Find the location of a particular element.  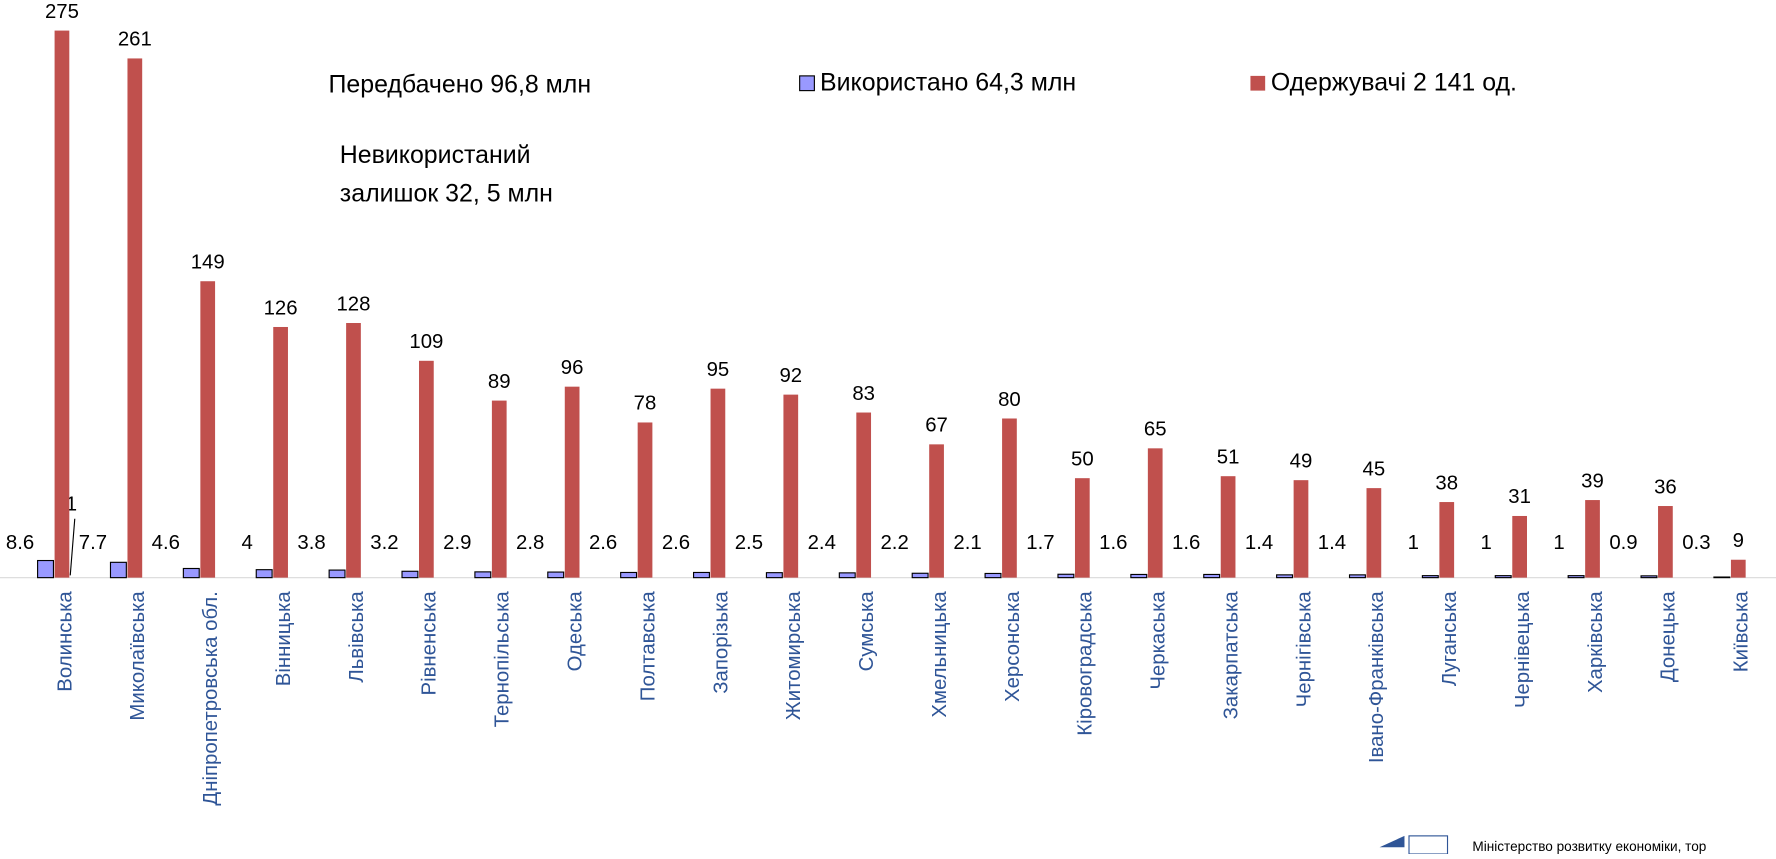

legend-label: Одержувачі 2 141 од. is located at coordinates (1394, 82).